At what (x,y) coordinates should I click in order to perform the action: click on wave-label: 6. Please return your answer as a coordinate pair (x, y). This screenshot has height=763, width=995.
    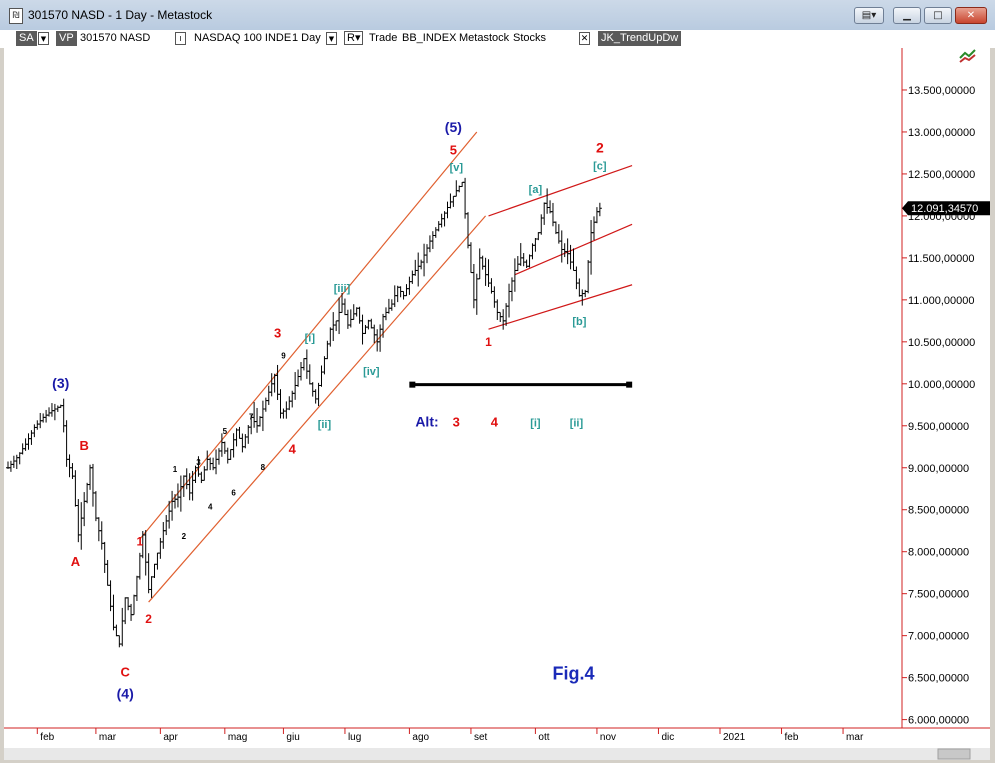
    Looking at the image, I should click on (233, 492).